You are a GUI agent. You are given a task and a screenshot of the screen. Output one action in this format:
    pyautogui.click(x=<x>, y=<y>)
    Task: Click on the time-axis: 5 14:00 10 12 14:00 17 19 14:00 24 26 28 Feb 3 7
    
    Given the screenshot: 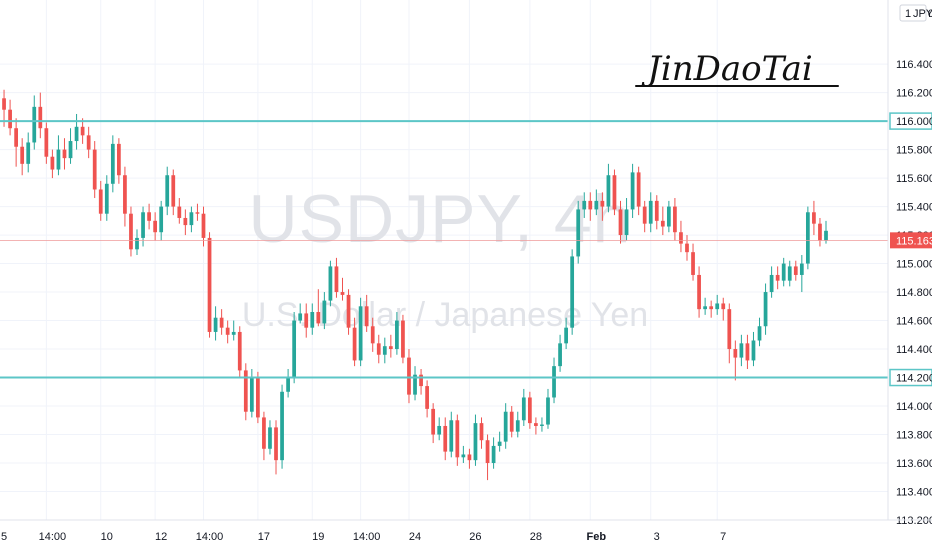 What is the action you would take?
    pyautogui.click(x=466, y=531)
    